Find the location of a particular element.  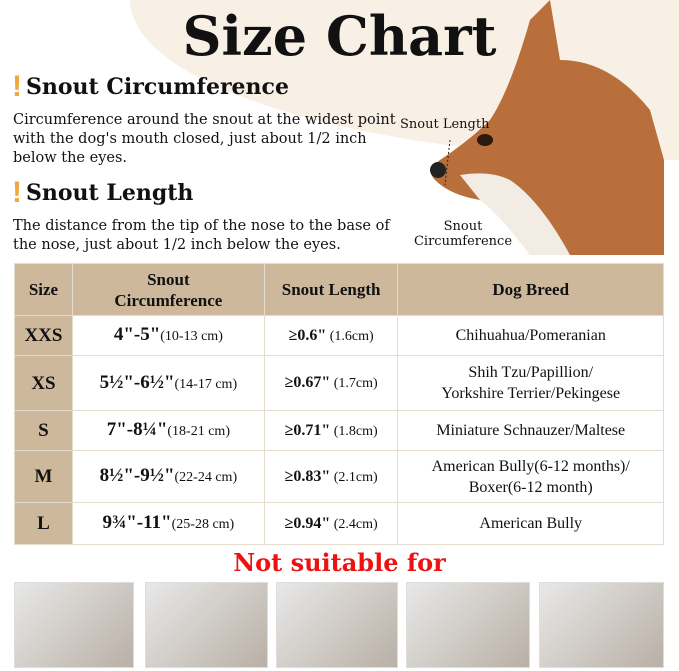

breed-cell: Chihuahua/Pomeranian is located at coordinates (530, 335).